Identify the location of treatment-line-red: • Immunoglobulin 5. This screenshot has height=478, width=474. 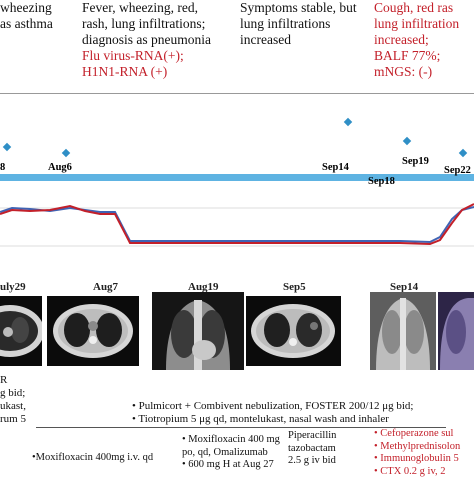
(417, 459).